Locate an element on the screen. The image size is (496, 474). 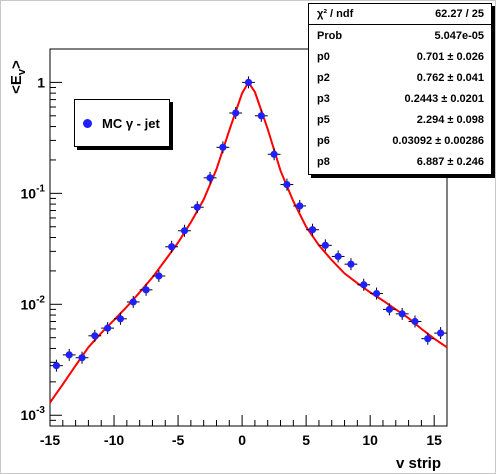
stat-value: 2.294 ± 0.098 is located at coordinates (450, 119).